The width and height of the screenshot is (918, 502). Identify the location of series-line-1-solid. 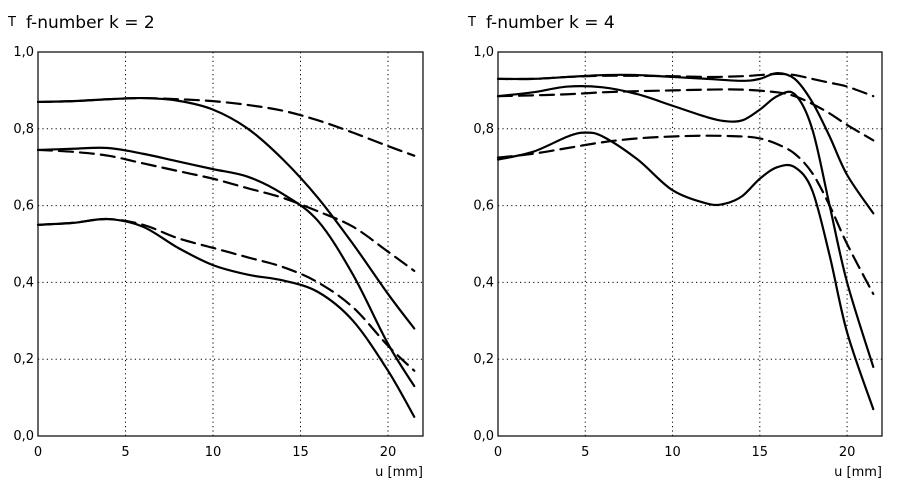
(685, 143).